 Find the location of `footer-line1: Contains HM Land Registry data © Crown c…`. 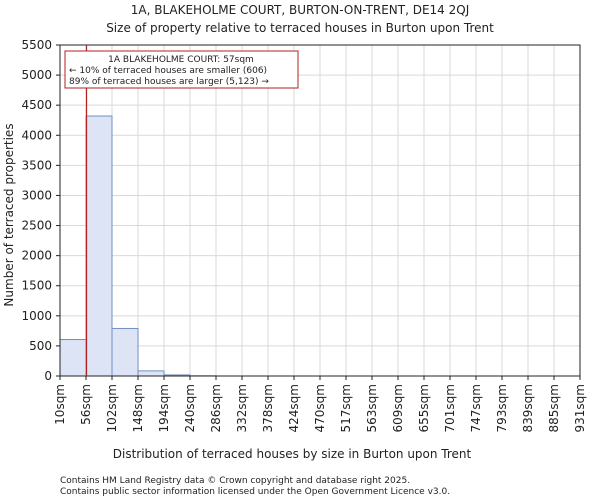

footer-line1: Contains HM Land Registry data © Crown c… is located at coordinates (235, 481).